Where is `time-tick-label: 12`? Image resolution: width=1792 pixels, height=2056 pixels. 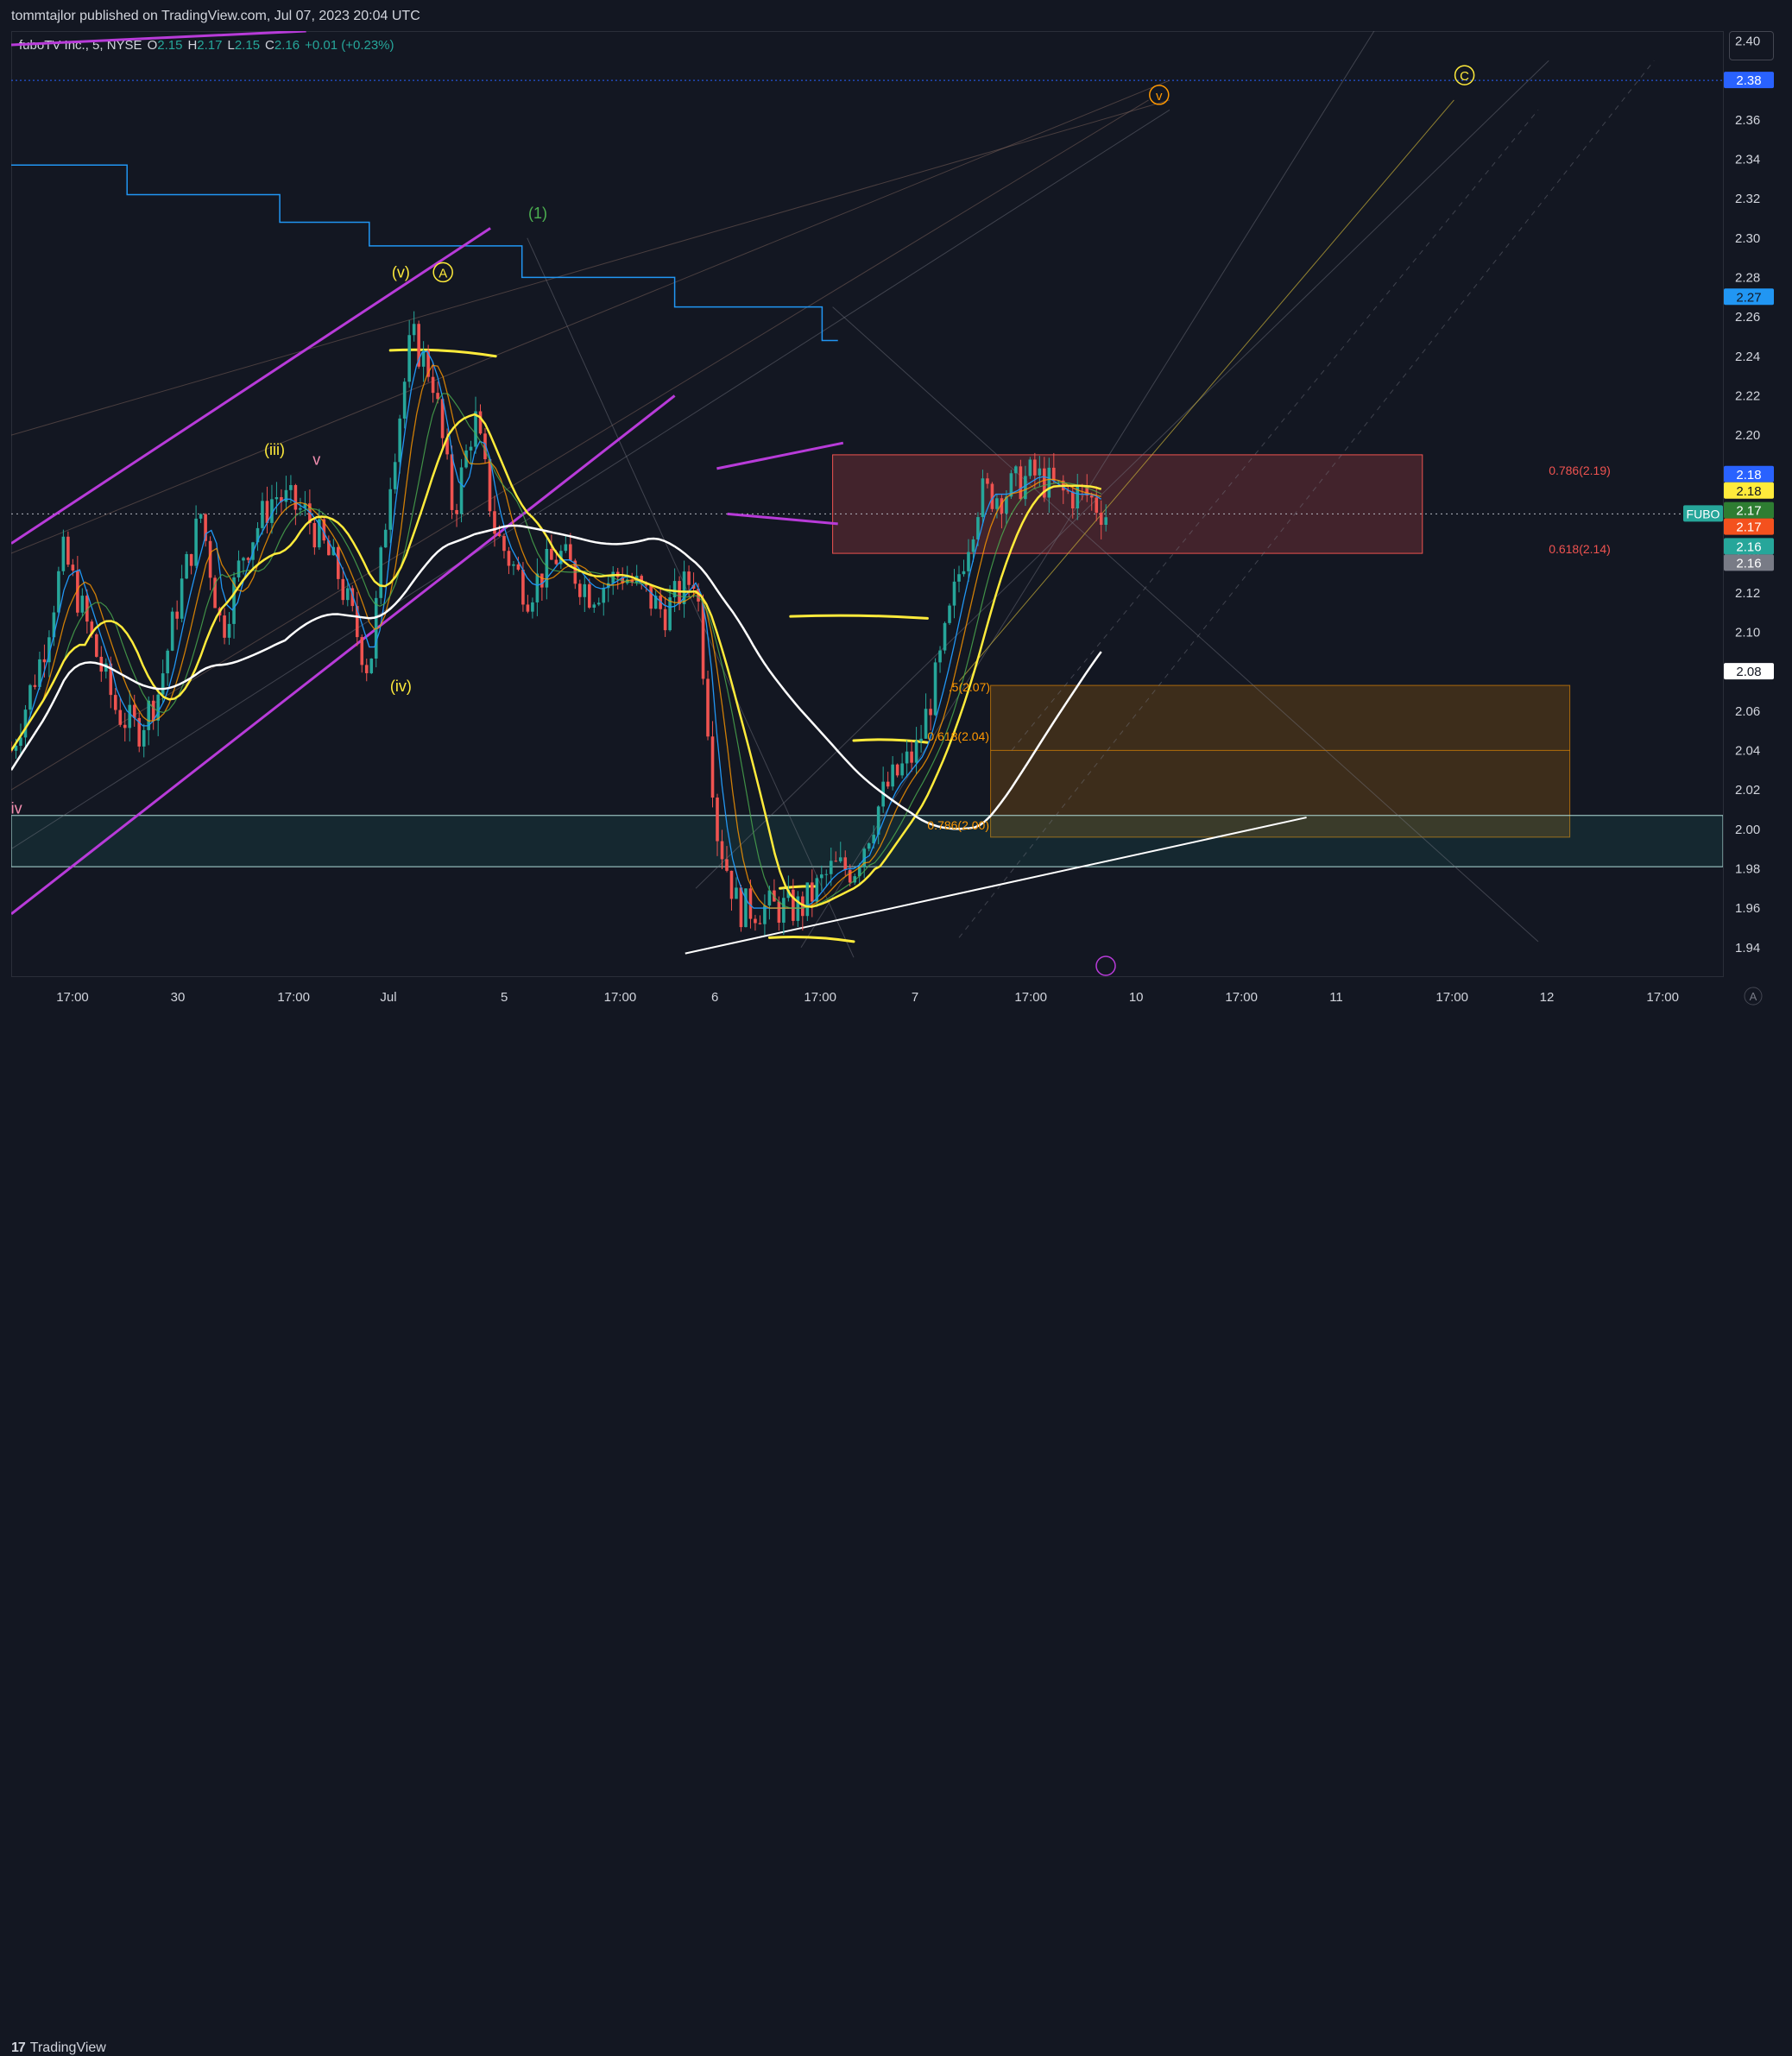
time-tick-label: 12 is located at coordinates (1547, 997).